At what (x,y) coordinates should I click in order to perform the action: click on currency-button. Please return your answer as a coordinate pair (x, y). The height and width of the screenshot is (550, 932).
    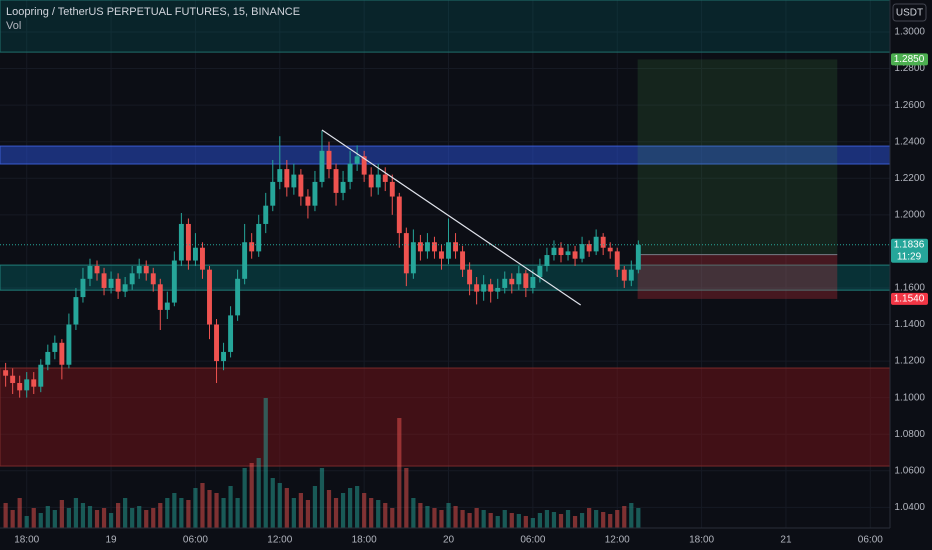
    Looking at the image, I should click on (909, 12).